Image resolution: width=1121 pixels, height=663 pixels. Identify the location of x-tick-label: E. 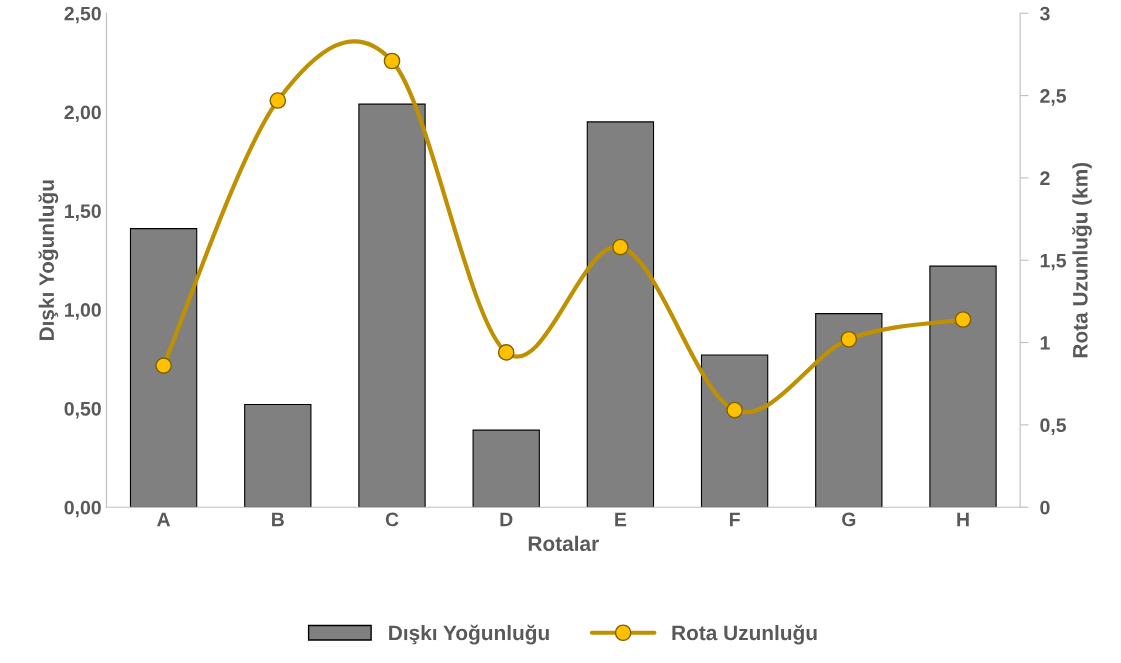
(621, 519).